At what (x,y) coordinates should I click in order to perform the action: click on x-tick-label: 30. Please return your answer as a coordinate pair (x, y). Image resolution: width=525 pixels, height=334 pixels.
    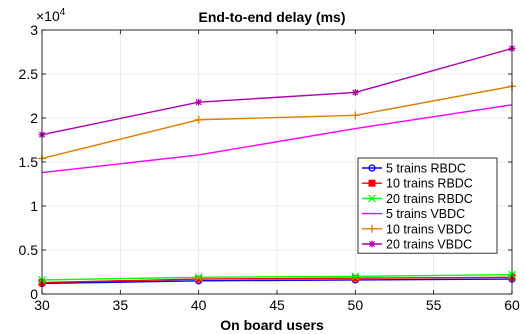
    Looking at the image, I should click on (42, 305).